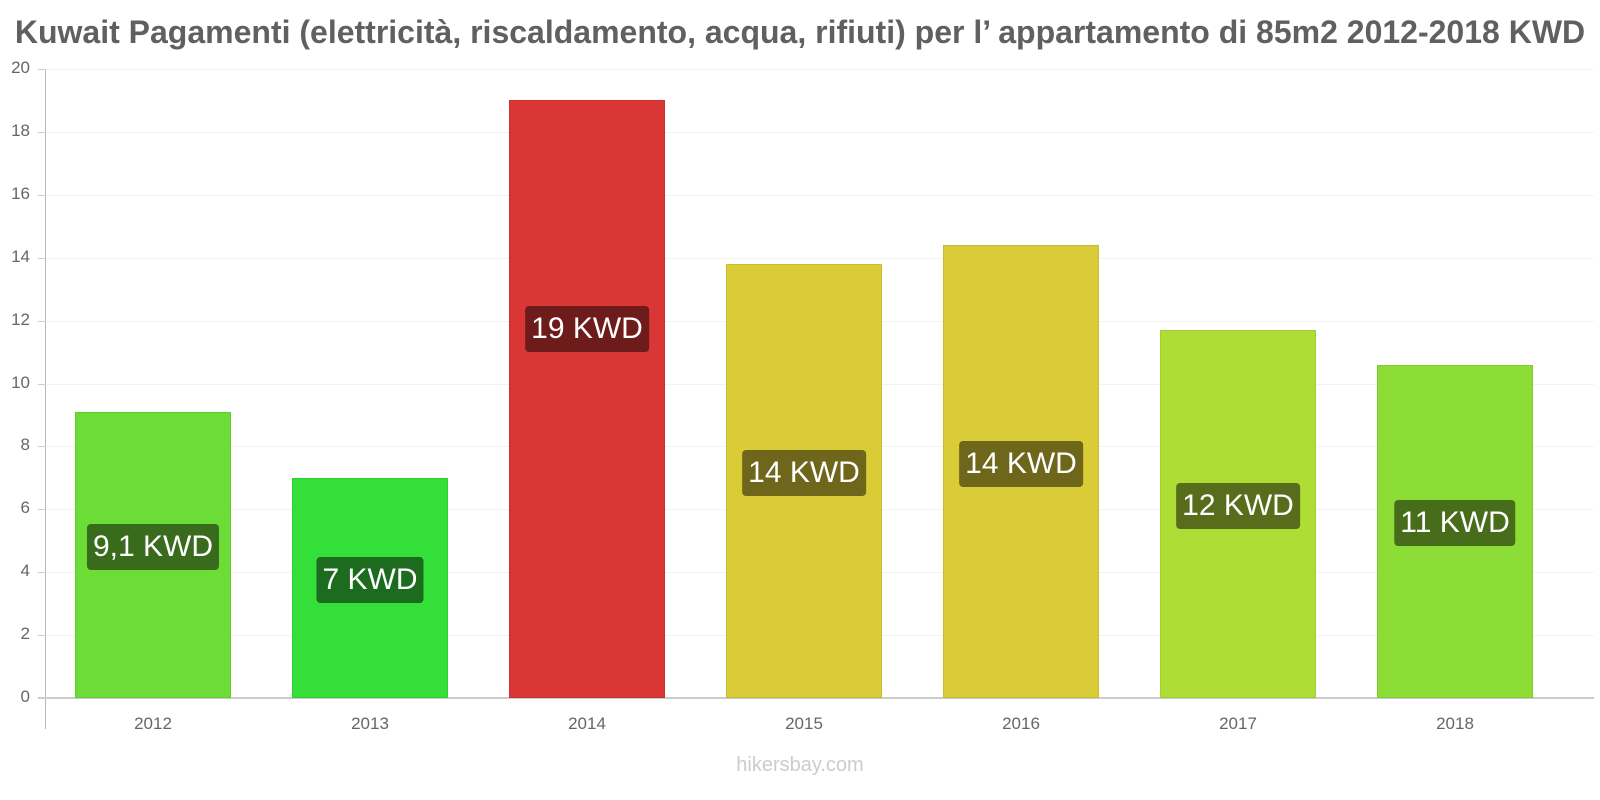 This screenshot has width=1600, height=800. What do you see at coordinates (587, 399) in the screenshot?
I see `bar-2014` at bounding box center [587, 399].